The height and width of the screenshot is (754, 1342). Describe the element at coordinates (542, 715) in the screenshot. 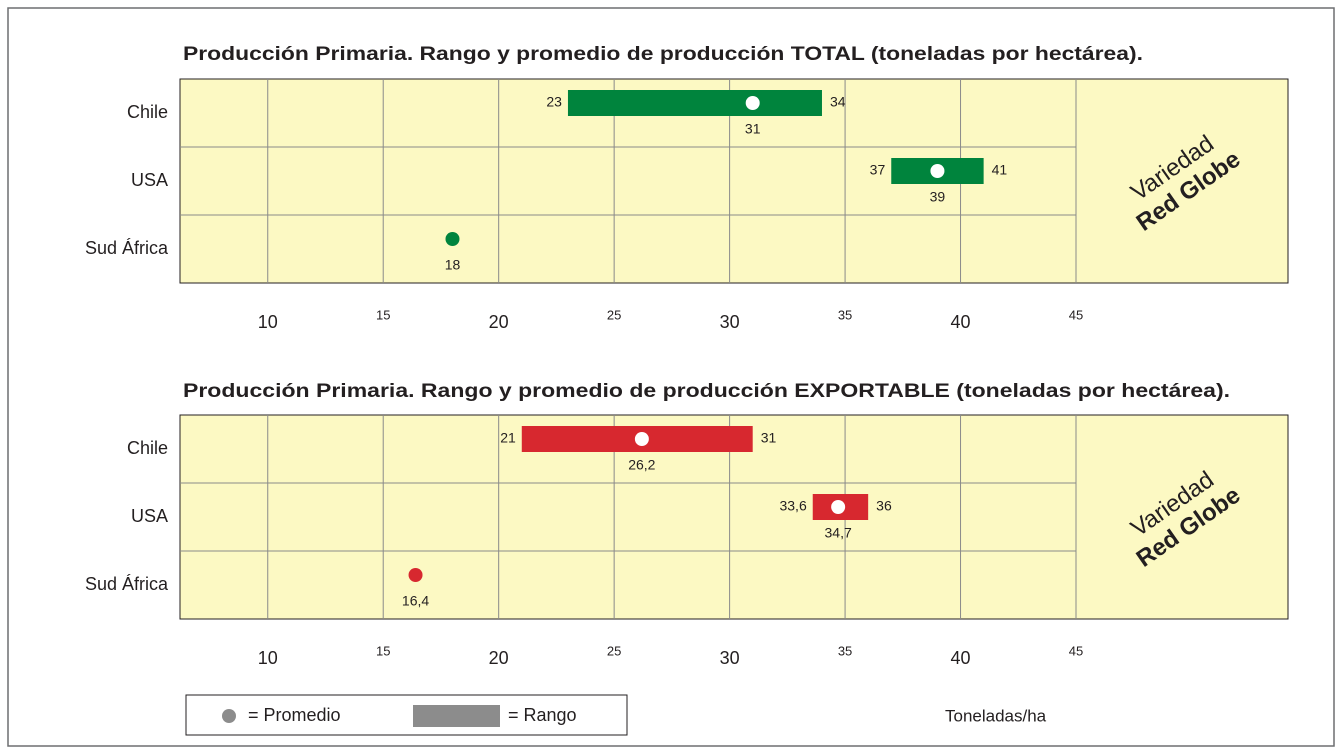

I see `legend-range-label: = Rango` at that location.